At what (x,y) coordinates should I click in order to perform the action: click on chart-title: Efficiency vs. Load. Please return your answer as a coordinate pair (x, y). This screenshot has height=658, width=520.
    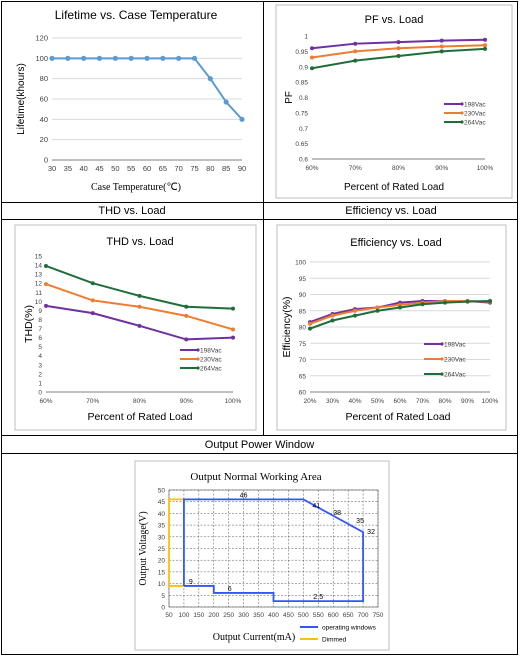
    Looking at the image, I should click on (396, 243).